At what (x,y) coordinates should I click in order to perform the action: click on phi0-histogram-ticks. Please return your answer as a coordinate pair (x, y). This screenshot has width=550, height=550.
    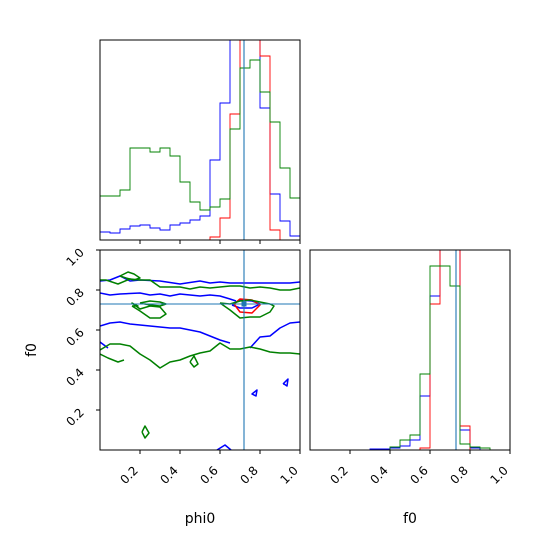
    Looking at the image, I should click on (220, 242).